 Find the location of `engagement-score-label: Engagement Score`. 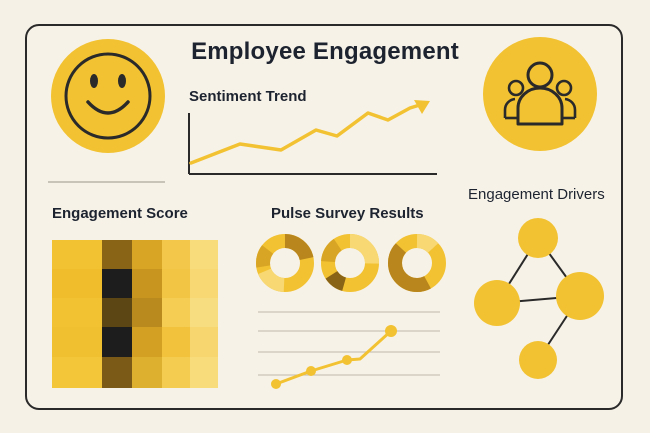

engagement-score-label: Engagement Score is located at coordinates (120, 213).